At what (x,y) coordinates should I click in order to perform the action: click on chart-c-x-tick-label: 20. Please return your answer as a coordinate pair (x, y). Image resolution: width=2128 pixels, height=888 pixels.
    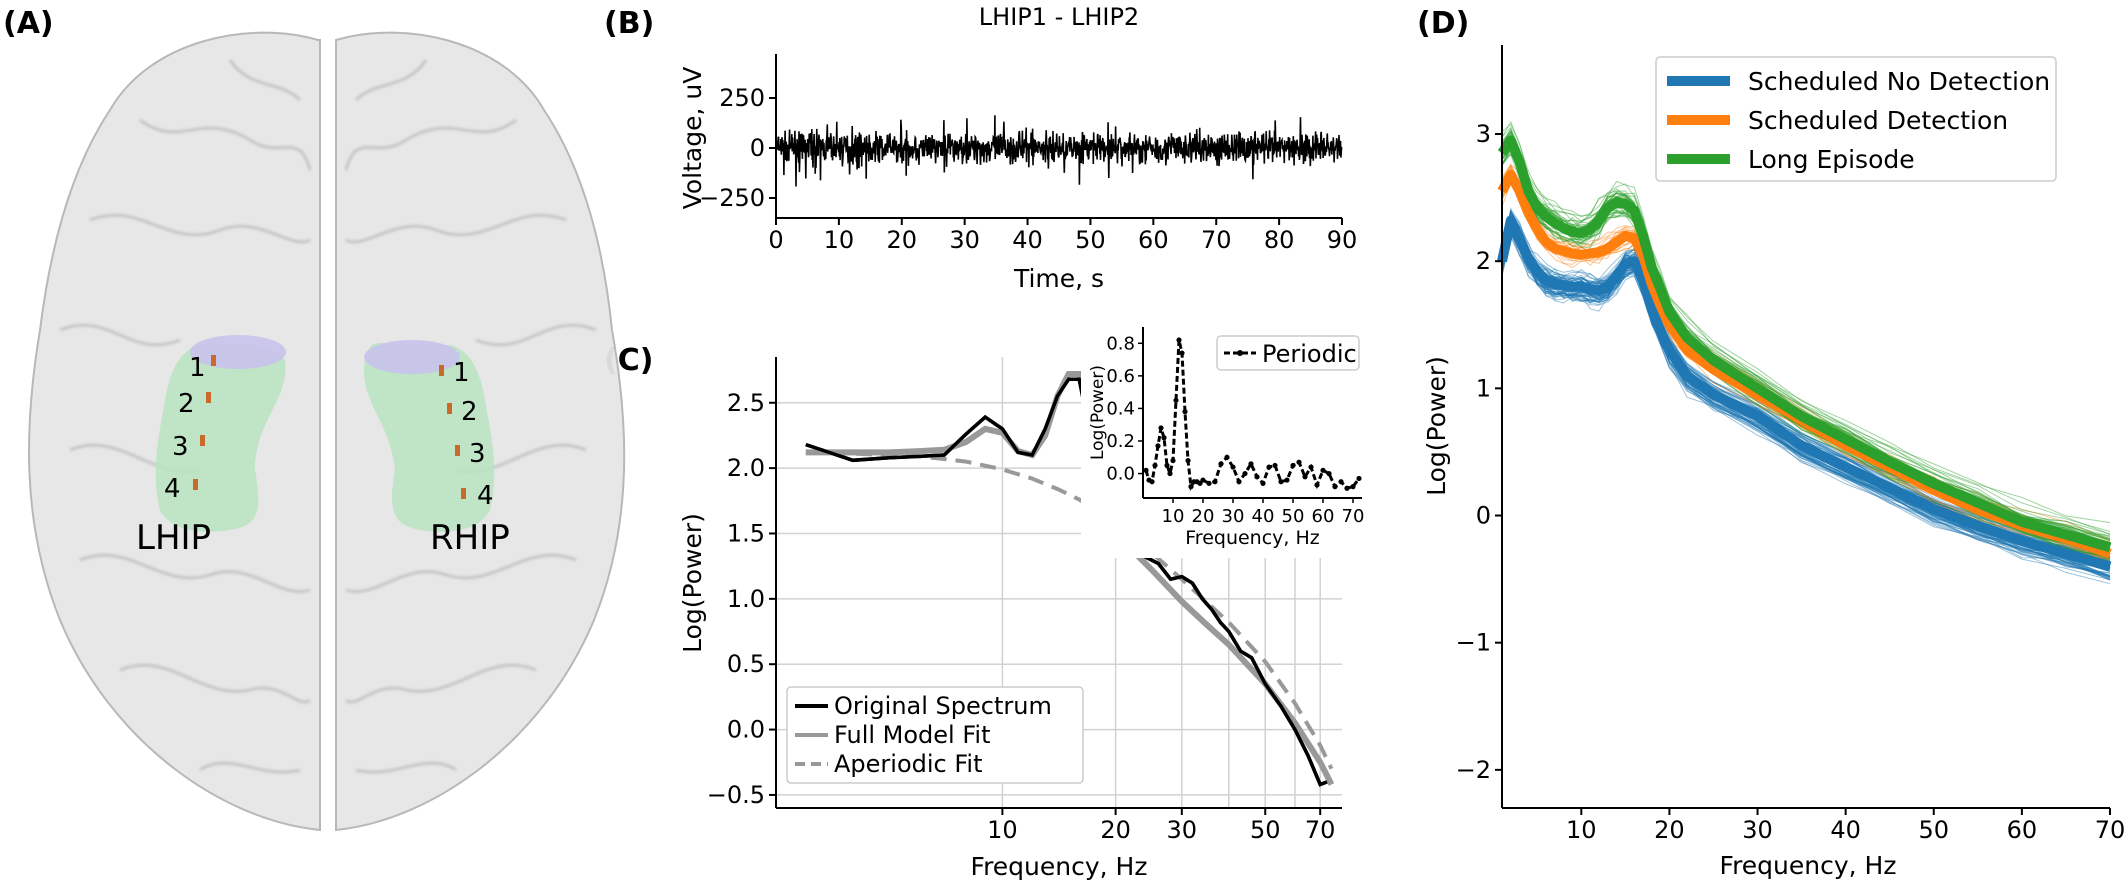
    Looking at the image, I should click on (1115, 830).